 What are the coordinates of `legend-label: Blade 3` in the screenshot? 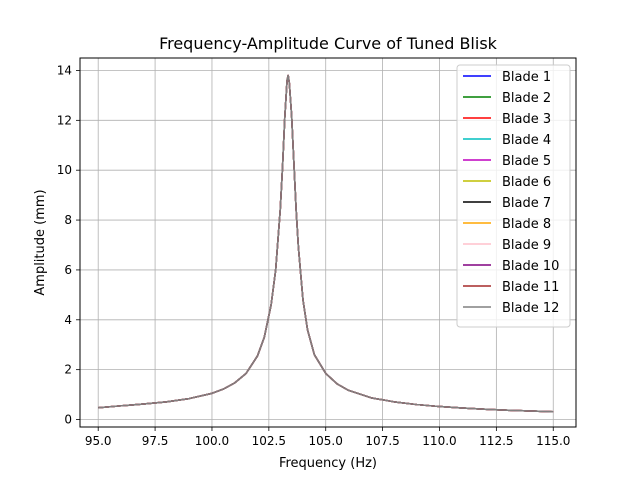 It's located at (526, 119).